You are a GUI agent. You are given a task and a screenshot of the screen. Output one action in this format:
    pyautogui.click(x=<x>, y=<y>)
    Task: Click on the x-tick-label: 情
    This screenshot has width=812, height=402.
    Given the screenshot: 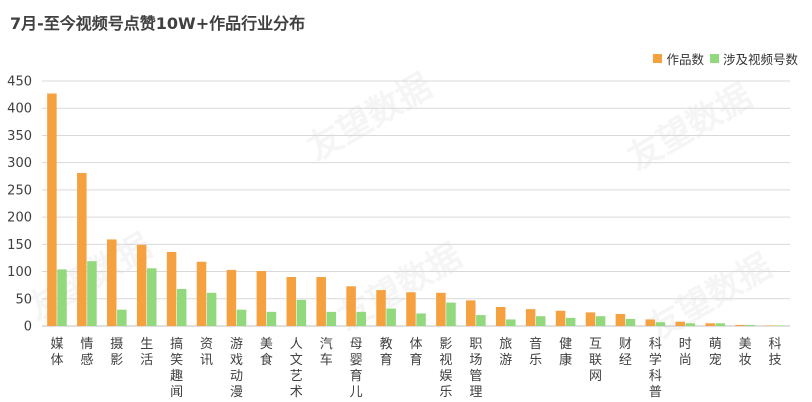 What is the action you would take?
    pyautogui.click(x=86, y=344)
    